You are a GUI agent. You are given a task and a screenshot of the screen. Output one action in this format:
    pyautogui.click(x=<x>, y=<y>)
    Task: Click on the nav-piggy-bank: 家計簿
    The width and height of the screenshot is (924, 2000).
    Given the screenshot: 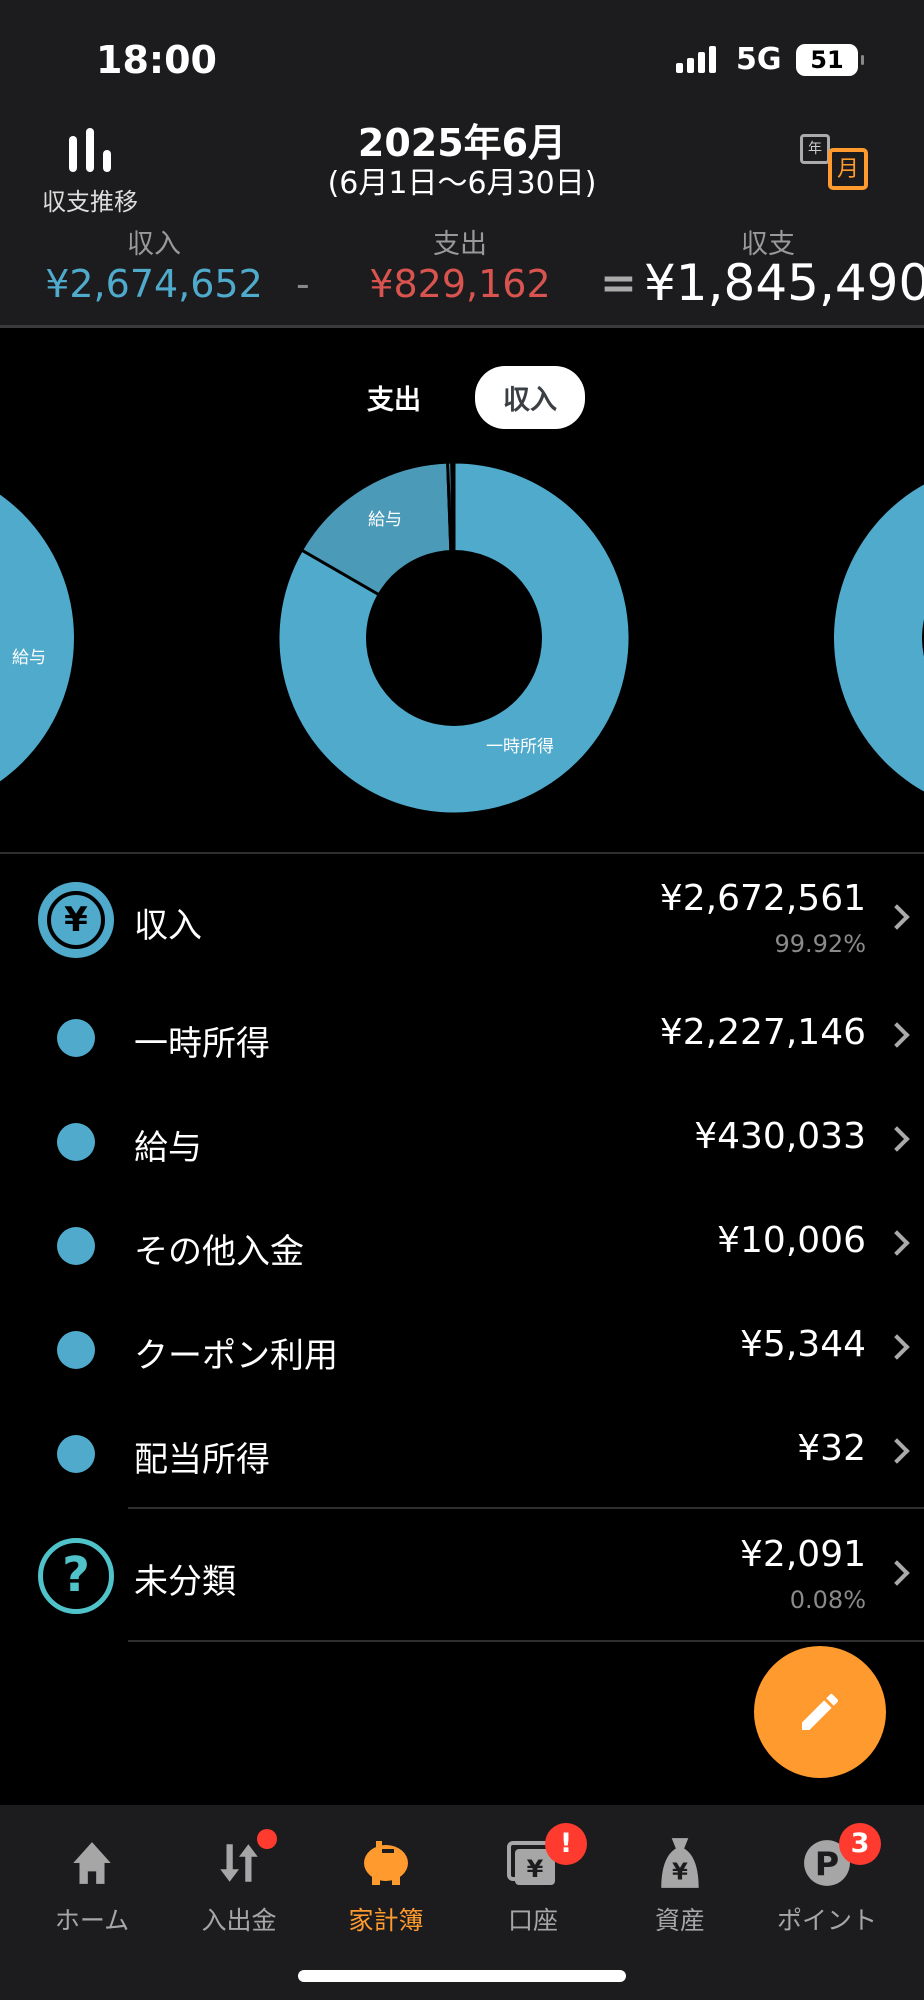 What is the action you would take?
    pyautogui.click(x=386, y=1886)
    